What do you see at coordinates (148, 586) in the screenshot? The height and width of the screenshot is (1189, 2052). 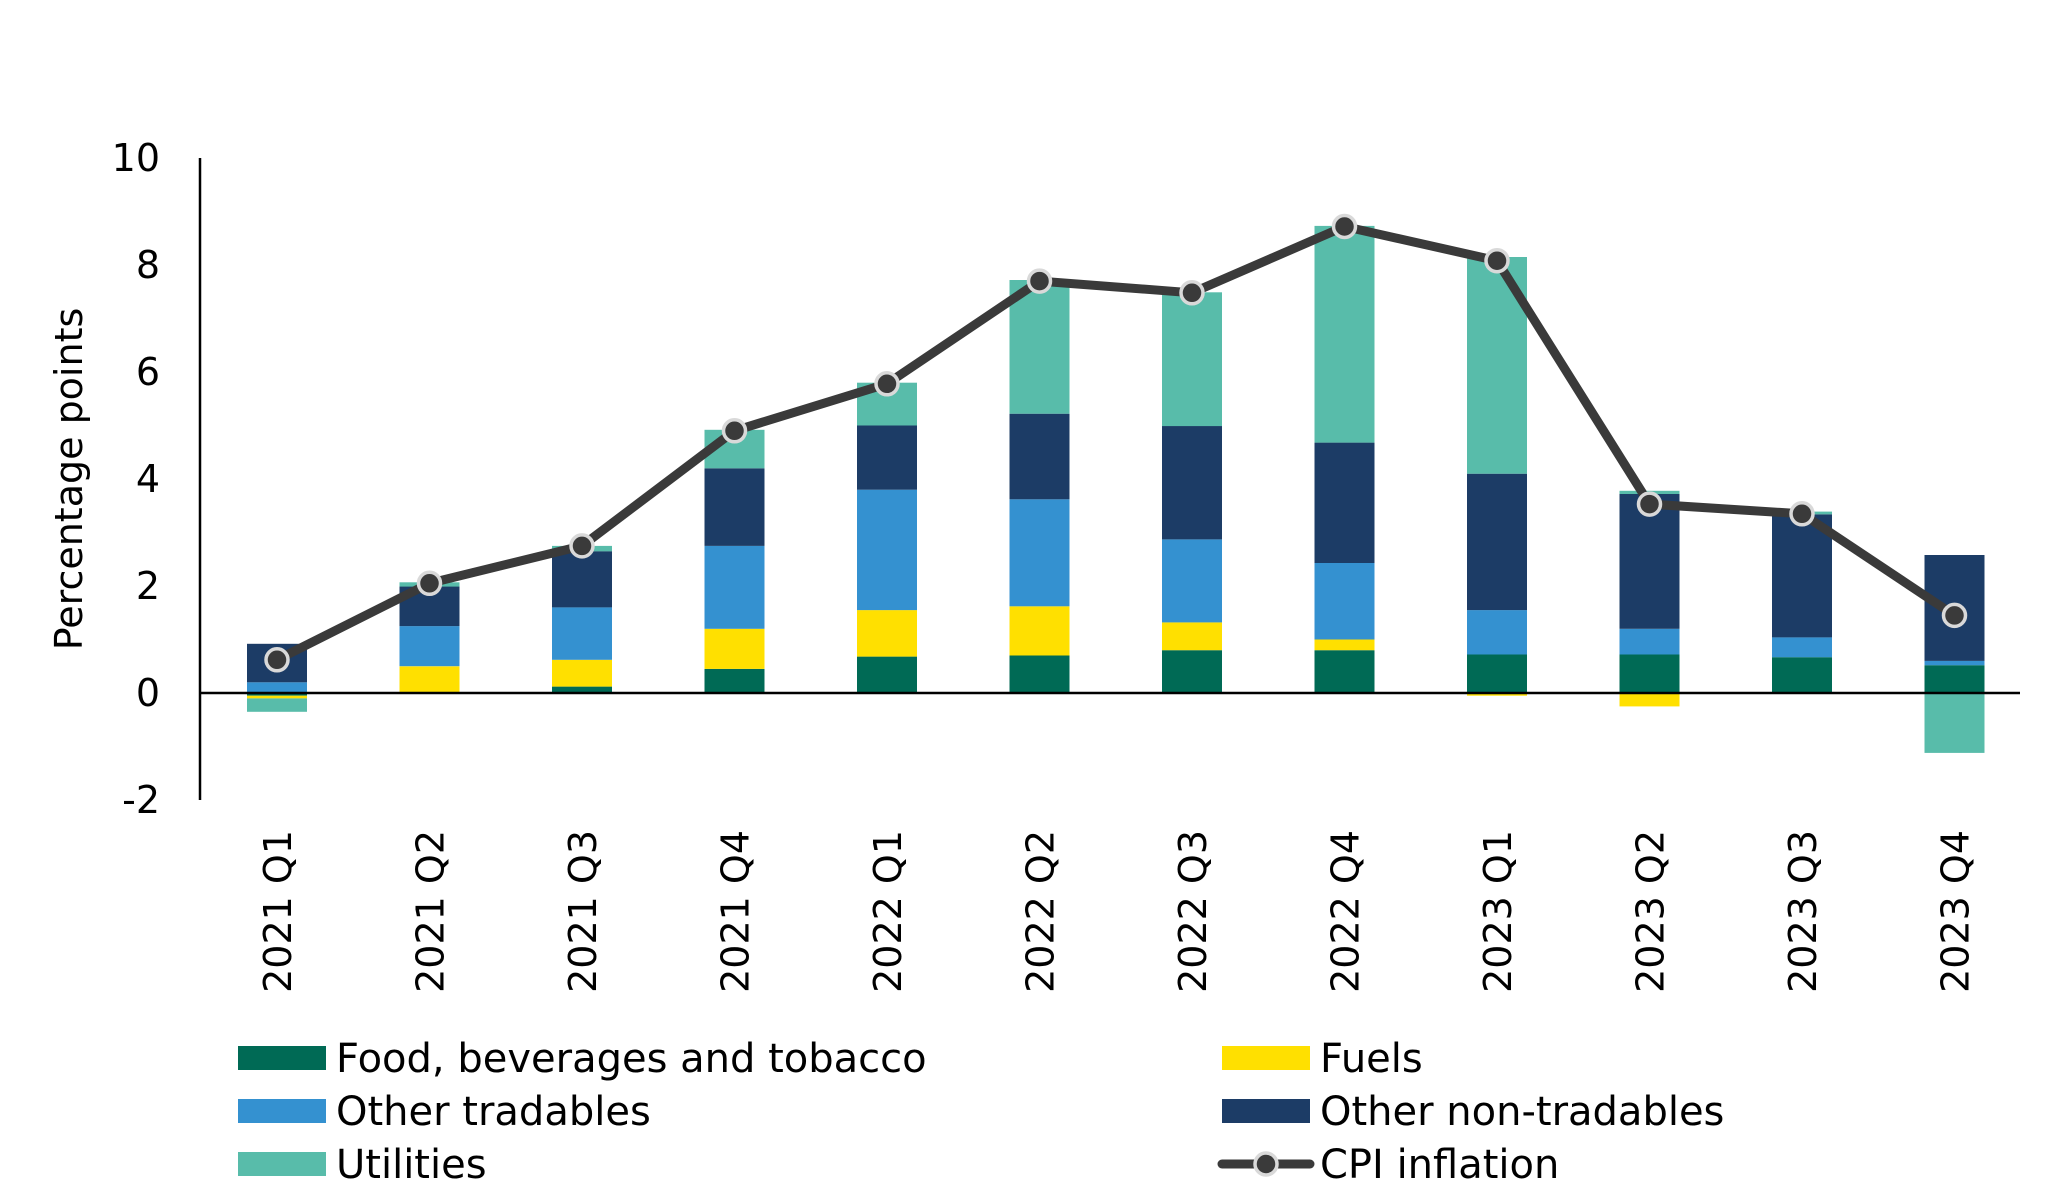 I see `y-tick-3: 2` at bounding box center [148, 586].